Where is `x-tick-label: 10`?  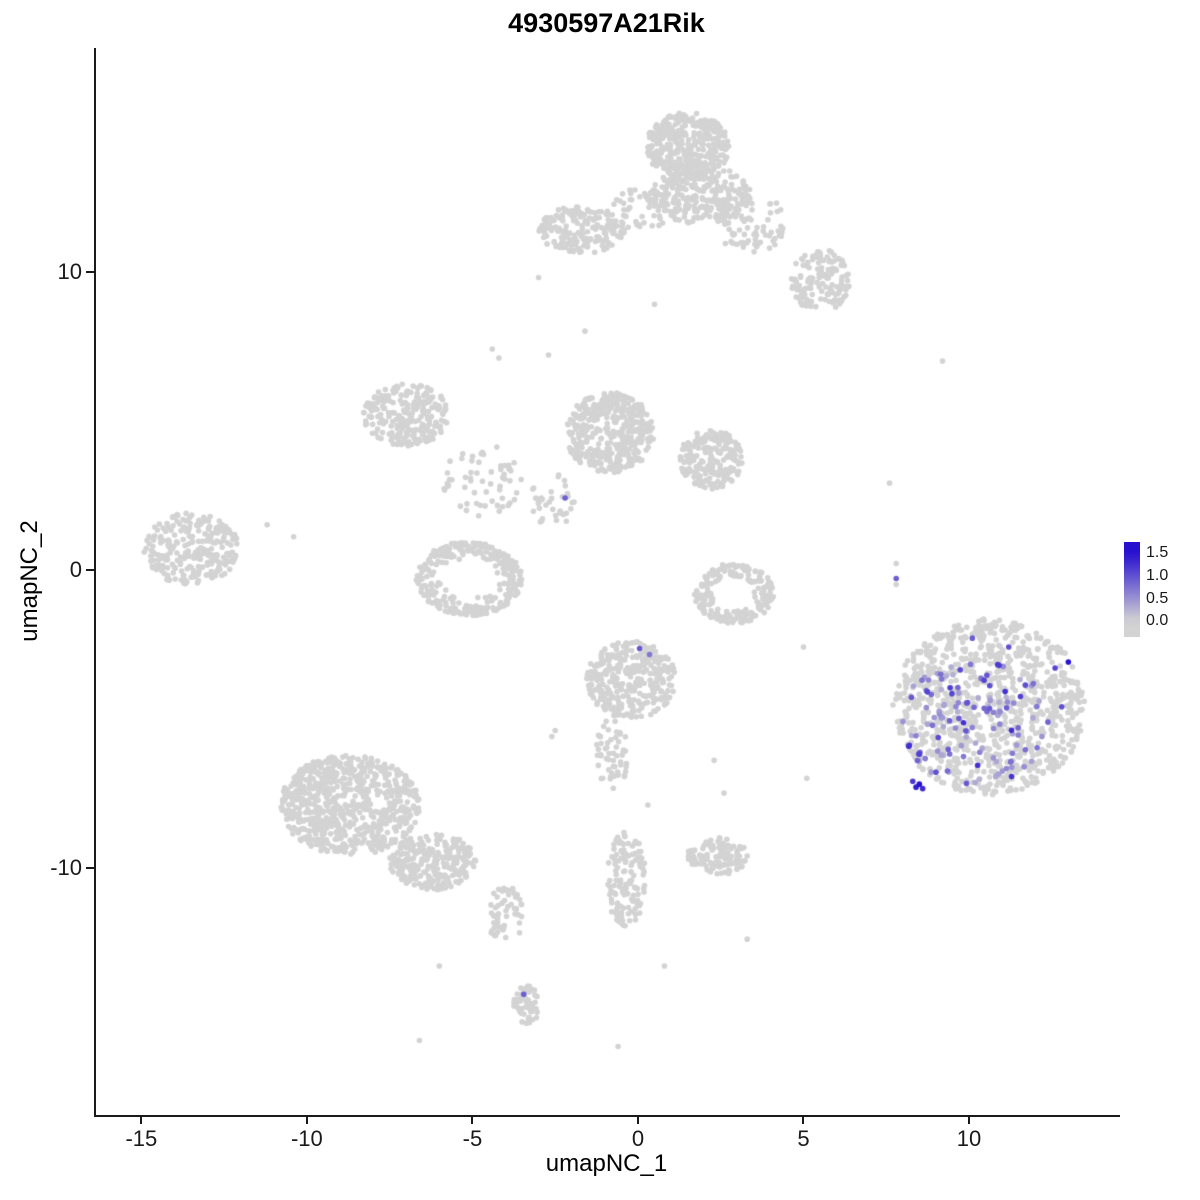
x-tick-label: 10 is located at coordinates (969, 1138).